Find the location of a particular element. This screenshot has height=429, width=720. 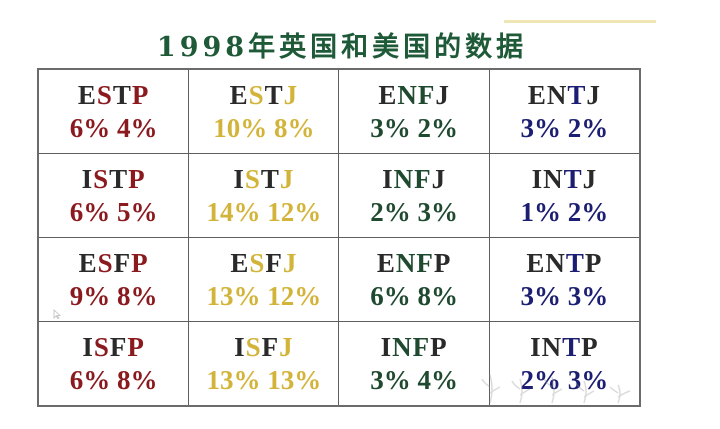

percentages: 14% 12% is located at coordinates (263, 212).